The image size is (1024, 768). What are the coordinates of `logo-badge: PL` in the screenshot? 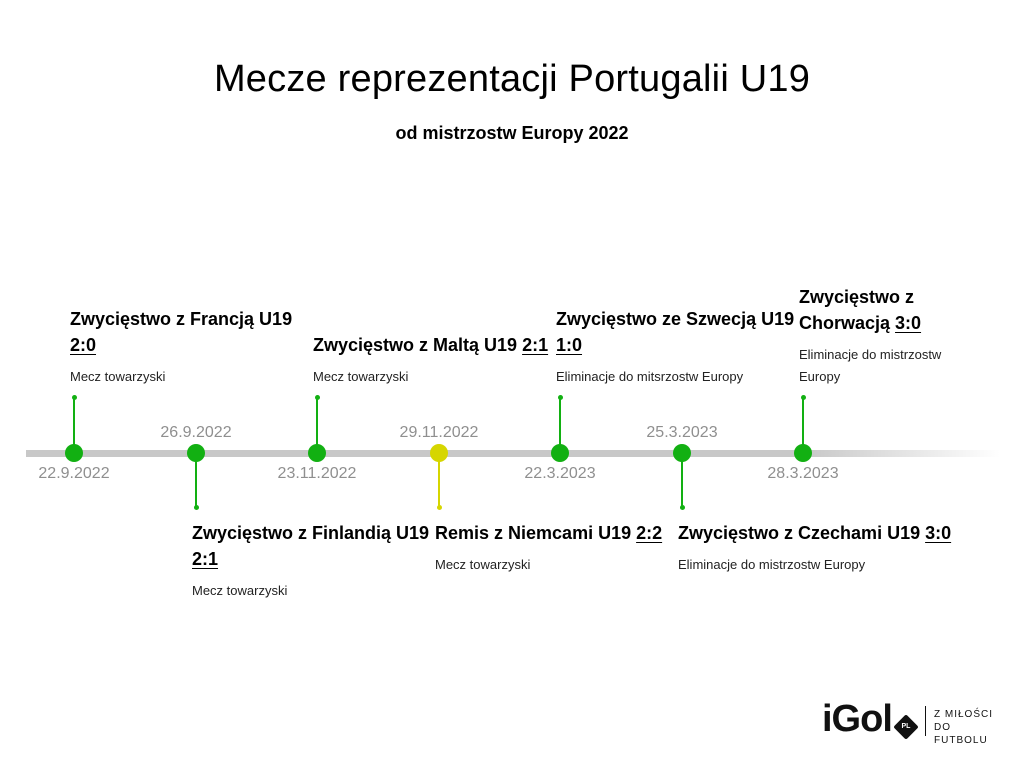 It's located at (906, 727).